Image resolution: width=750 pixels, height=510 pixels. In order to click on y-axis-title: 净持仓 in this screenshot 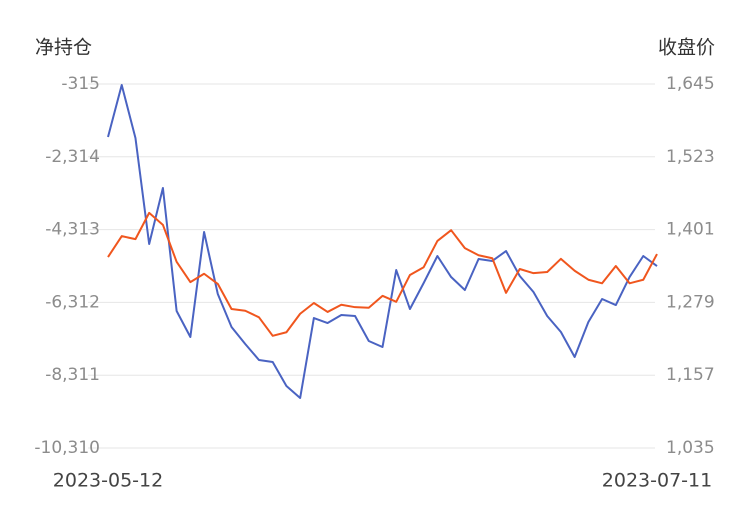, I will do `click(63, 48)`.